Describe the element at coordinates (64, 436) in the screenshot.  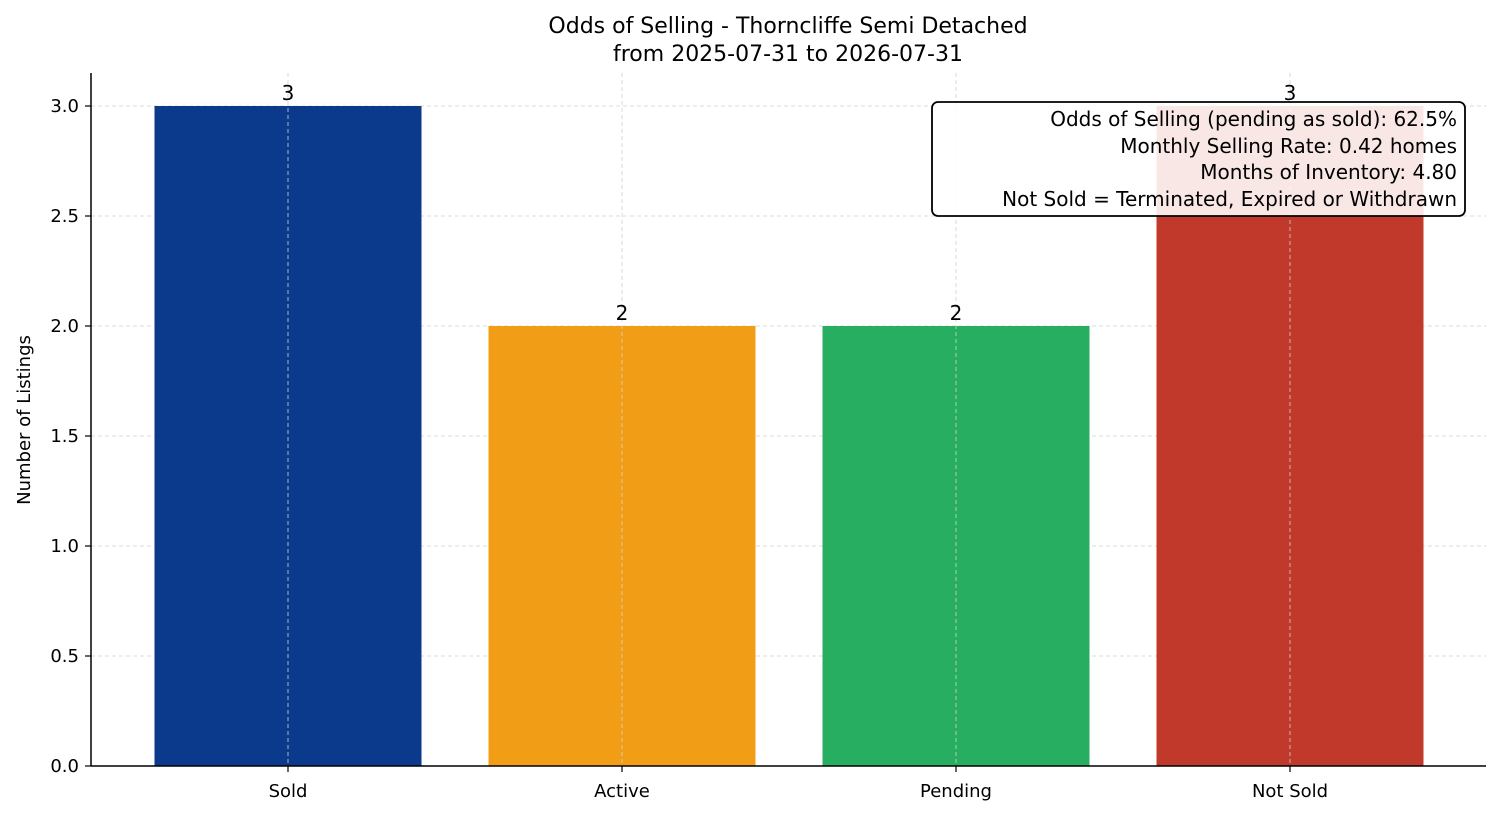
I see `y-tick-label: 1.5` at that location.